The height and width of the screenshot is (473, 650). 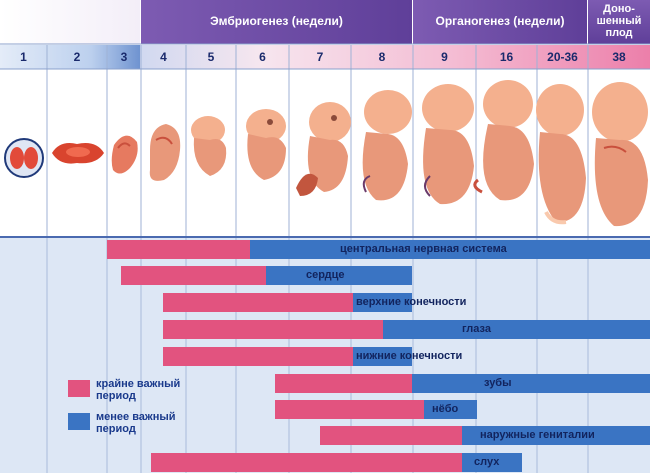 What do you see at coordinates (619, 33) in the screenshot?
I see `term-line-3: плод` at bounding box center [619, 33].